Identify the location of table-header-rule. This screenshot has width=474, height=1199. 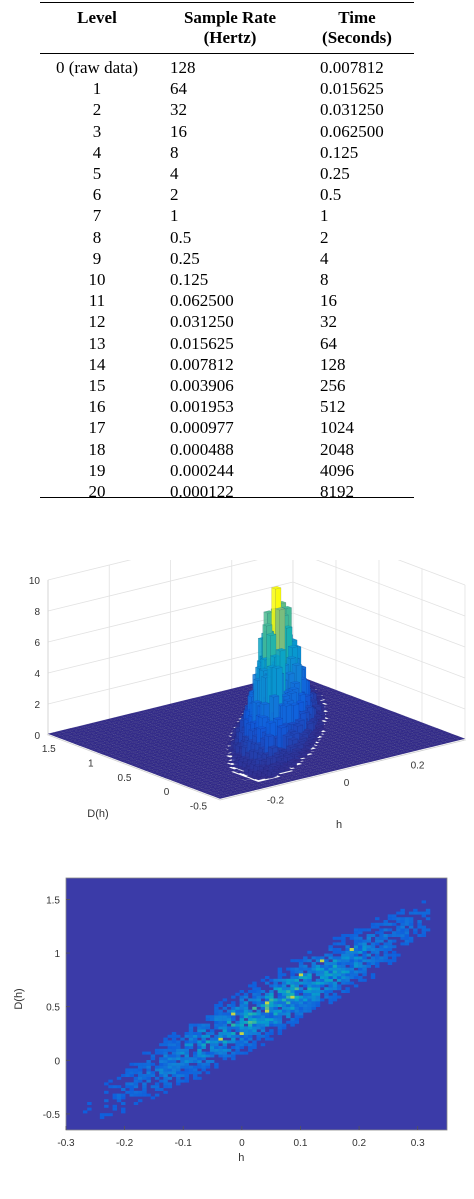
(227, 53).